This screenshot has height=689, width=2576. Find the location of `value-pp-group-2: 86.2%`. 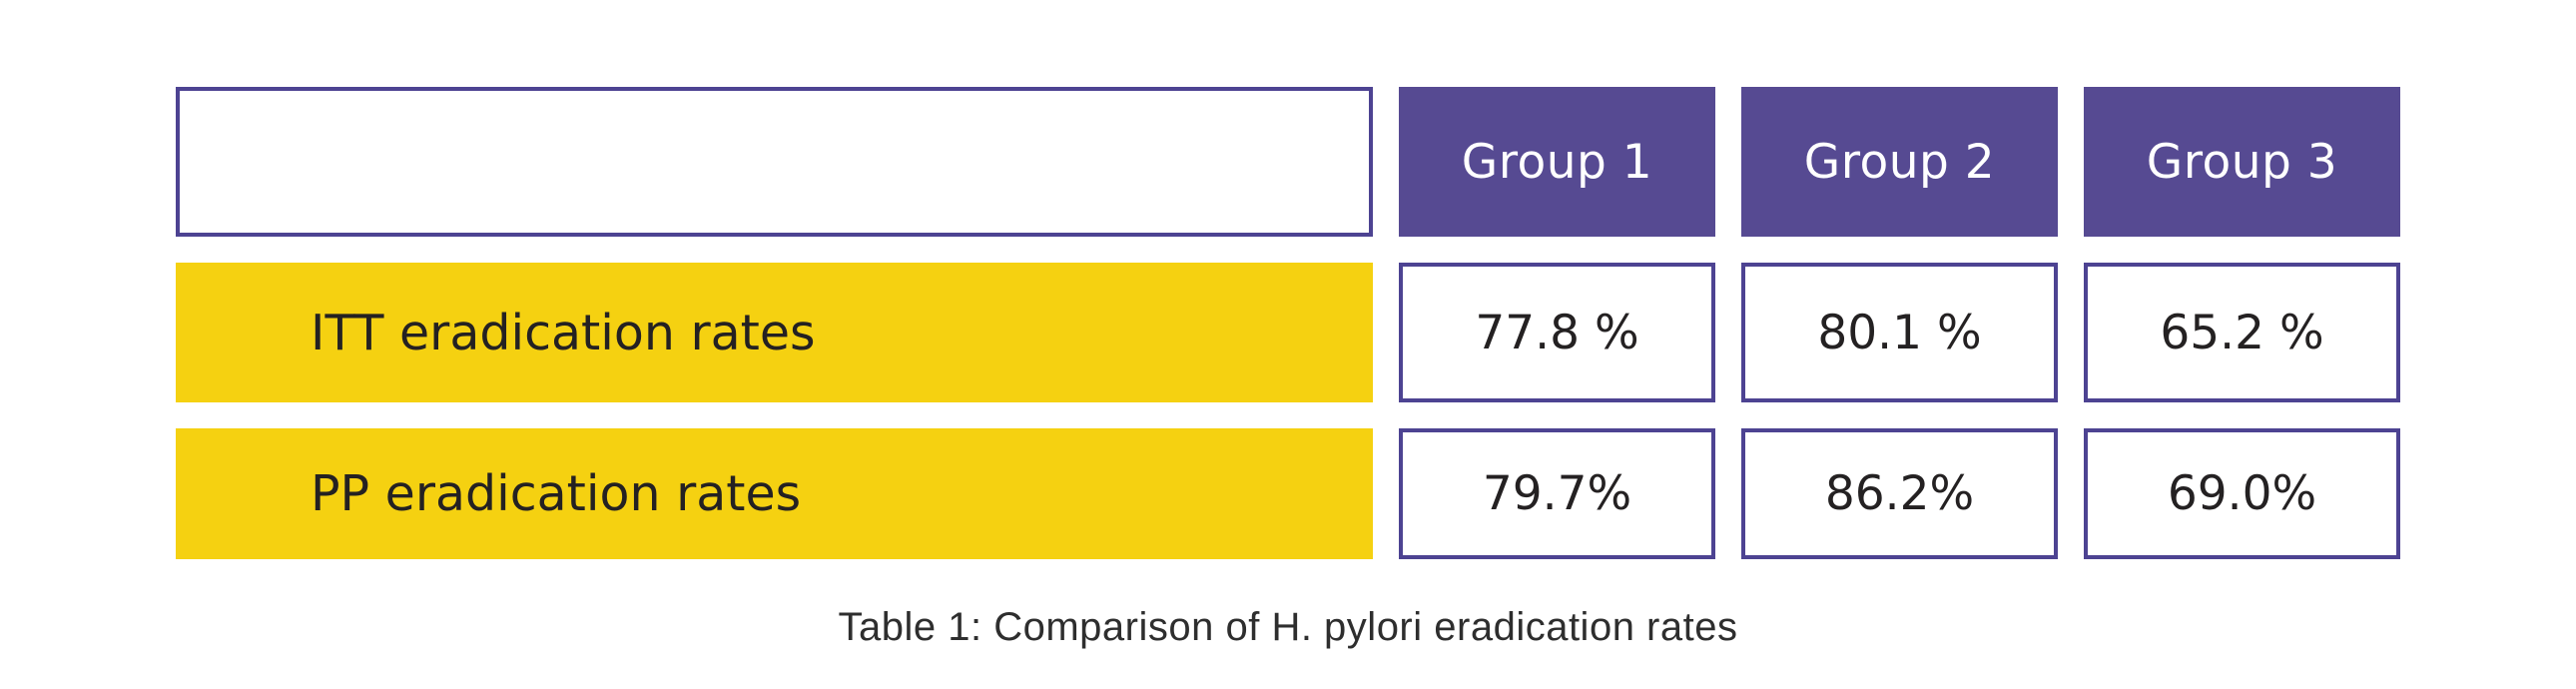

value-pp-group-2: 86.2% is located at coordinates (1899, 493).